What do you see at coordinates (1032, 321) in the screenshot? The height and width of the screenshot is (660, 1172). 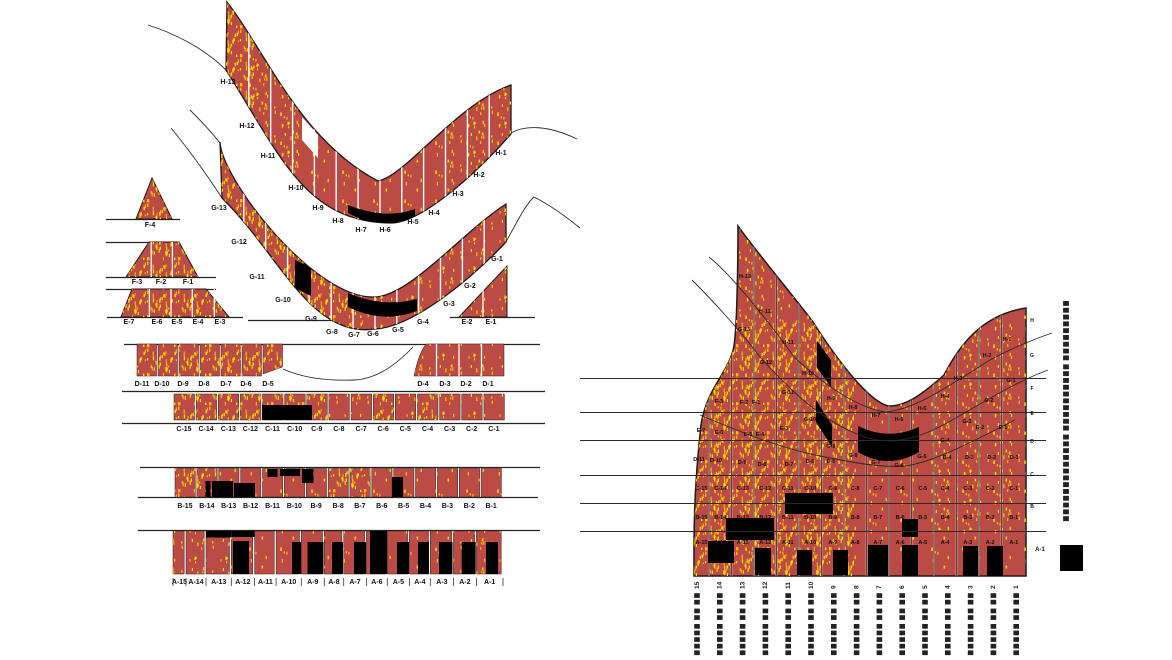 I see `svg-text: H` at bounding box center [1032, 321].